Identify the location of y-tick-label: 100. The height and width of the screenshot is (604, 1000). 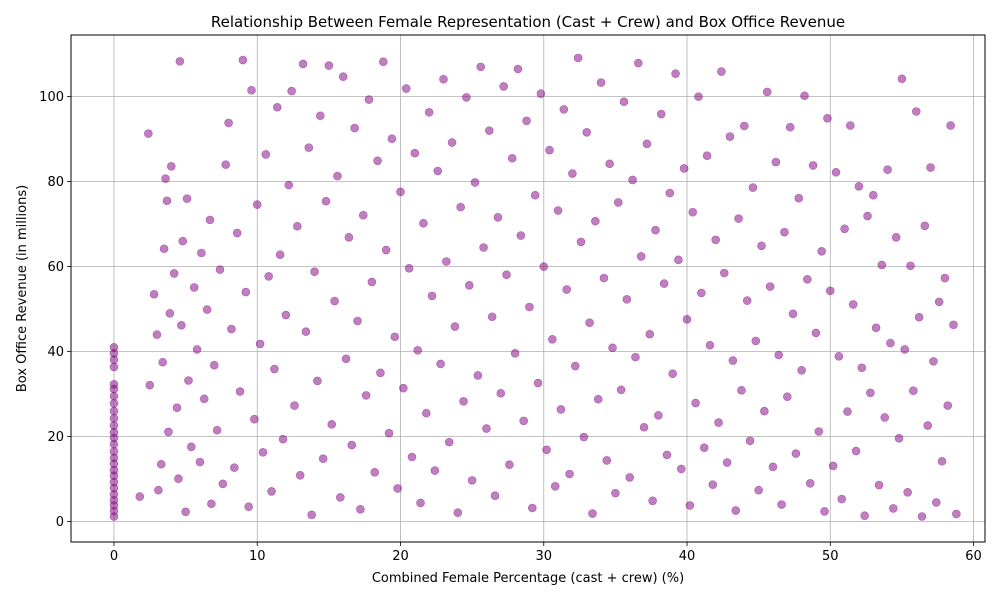
(51, 97).